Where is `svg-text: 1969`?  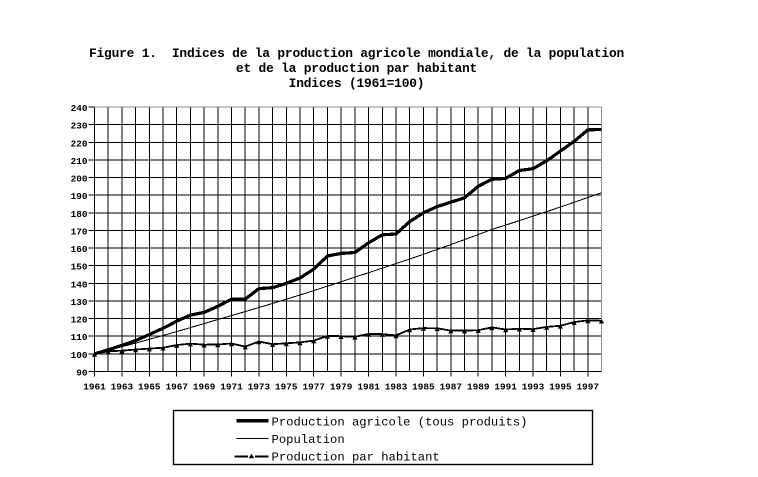 svg-text: 1969 is located at coordinates (204, 387).